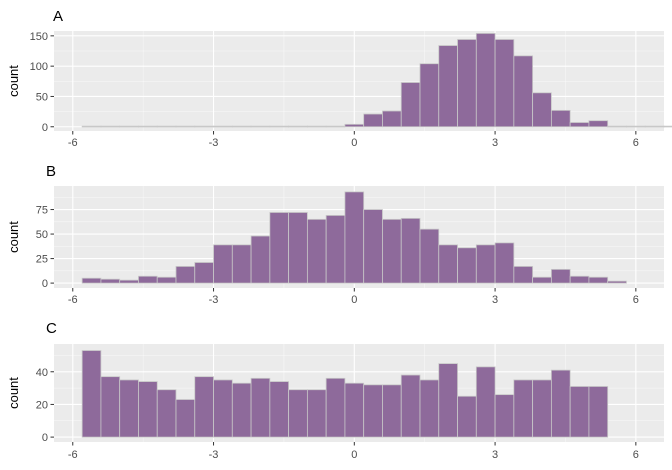  What do you see at coordinates (42, 405) in the screenshot?
I see `y-tick-label: 20` at bounding box center [42, 405].